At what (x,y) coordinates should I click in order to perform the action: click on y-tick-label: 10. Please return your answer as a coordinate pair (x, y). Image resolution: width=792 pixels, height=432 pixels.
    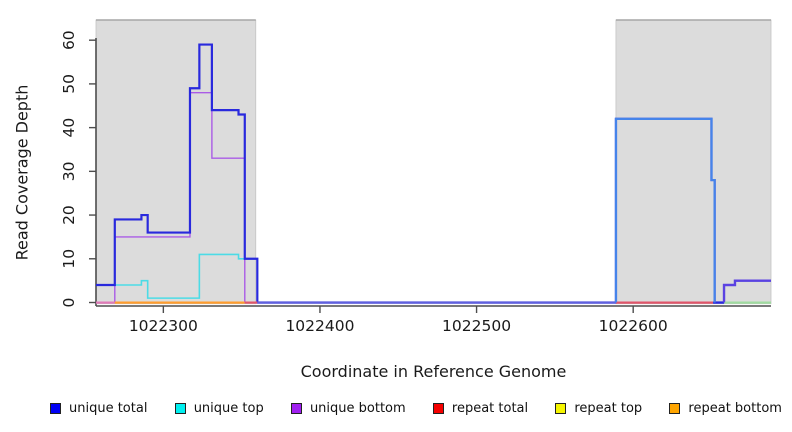
    Looking at the image, I should click on (69, 259).